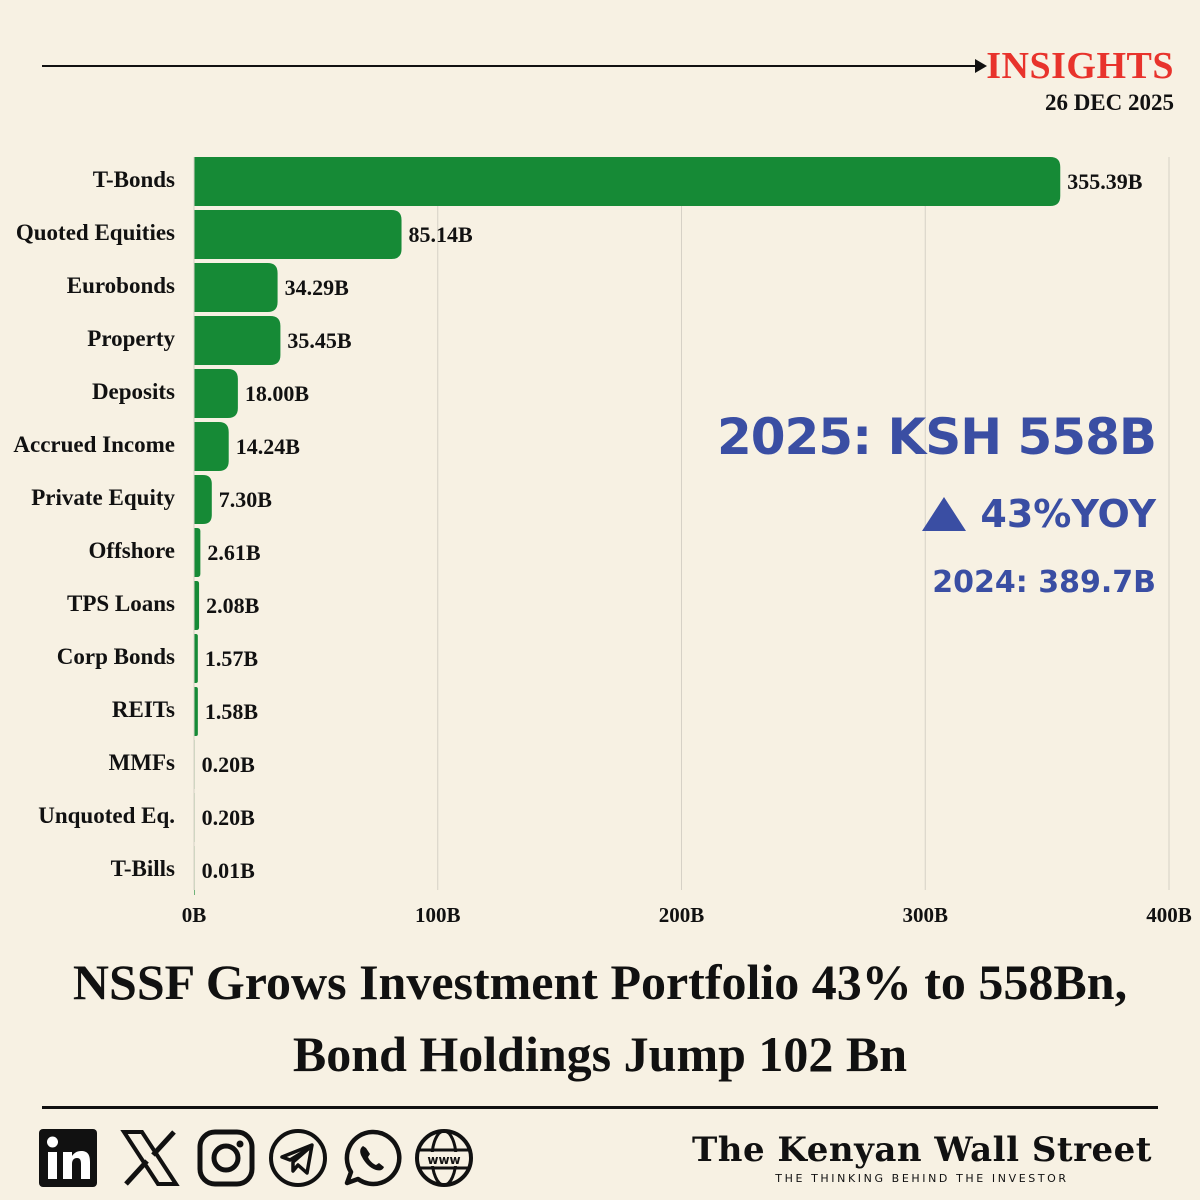 The width and height of the screenshot is (1200, 1200). I want to click on x-tick-label: 200B, so click(682, 915).